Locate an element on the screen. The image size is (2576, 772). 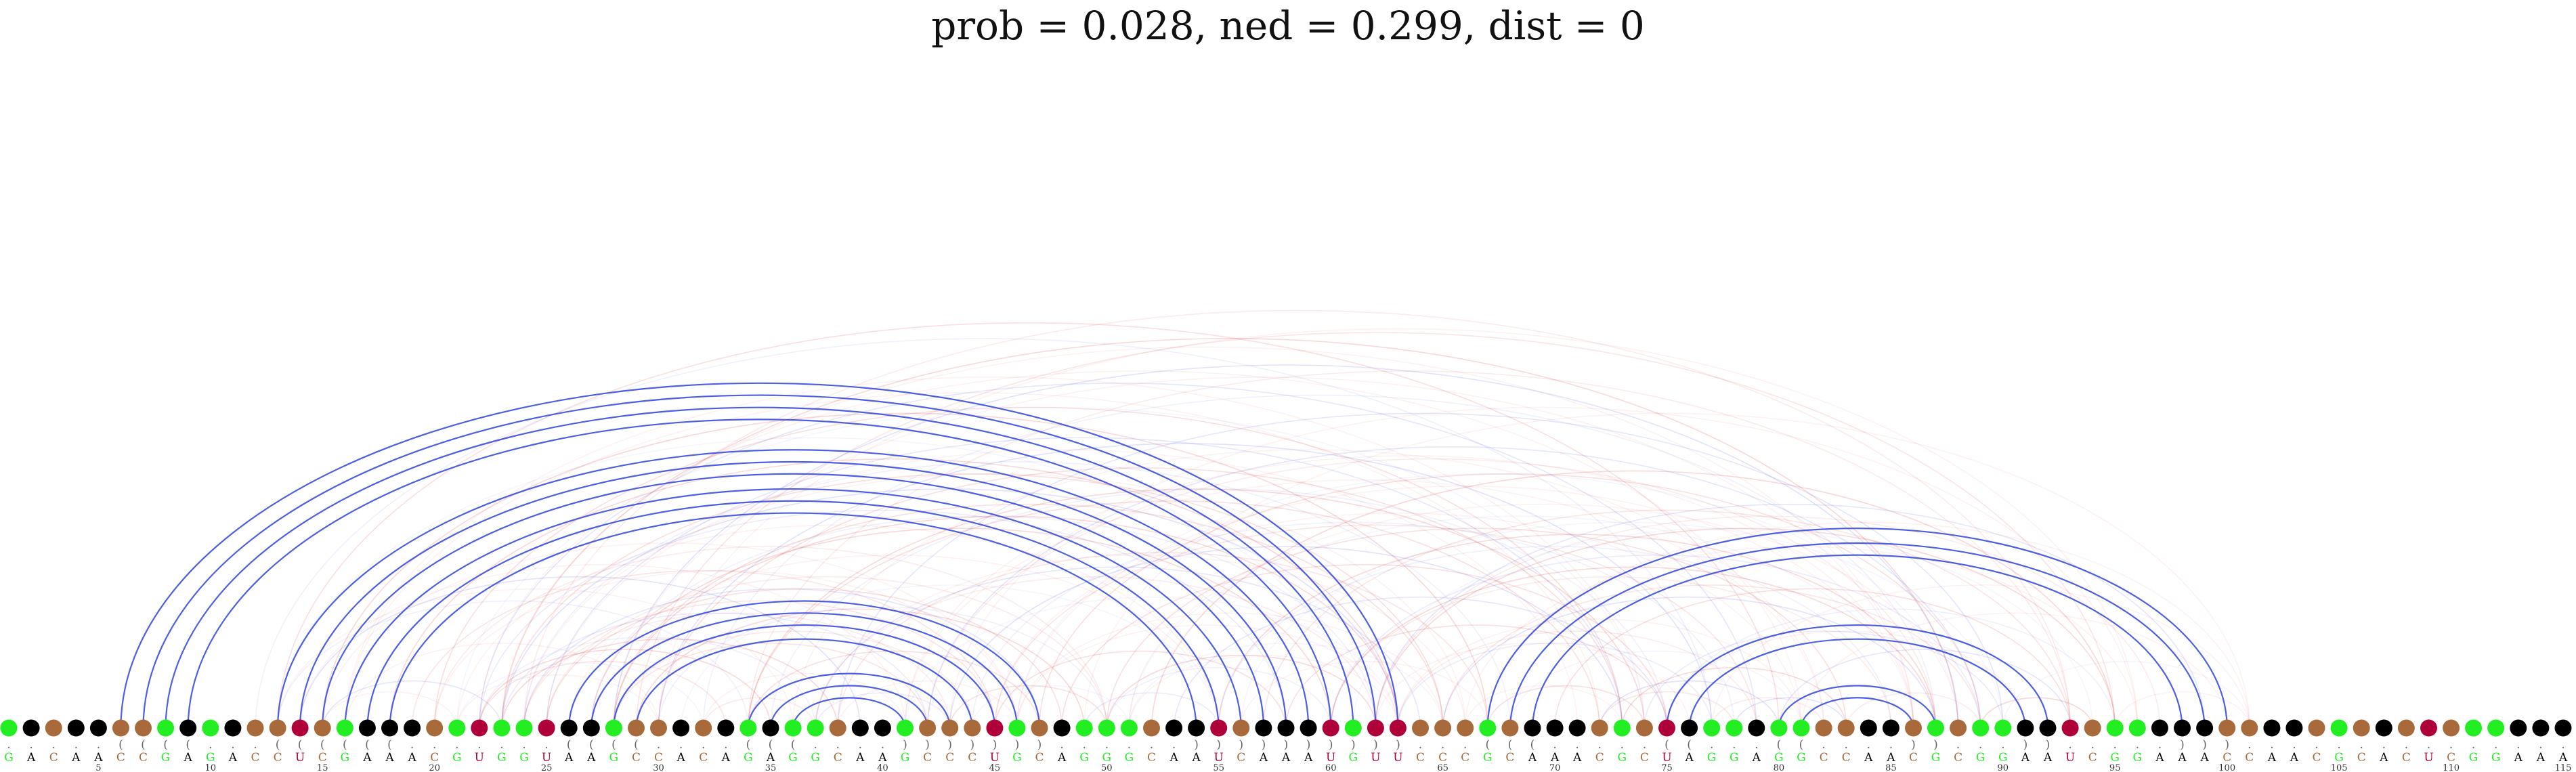
position-tick-label: 75 is located at coordinates (1667, 767).